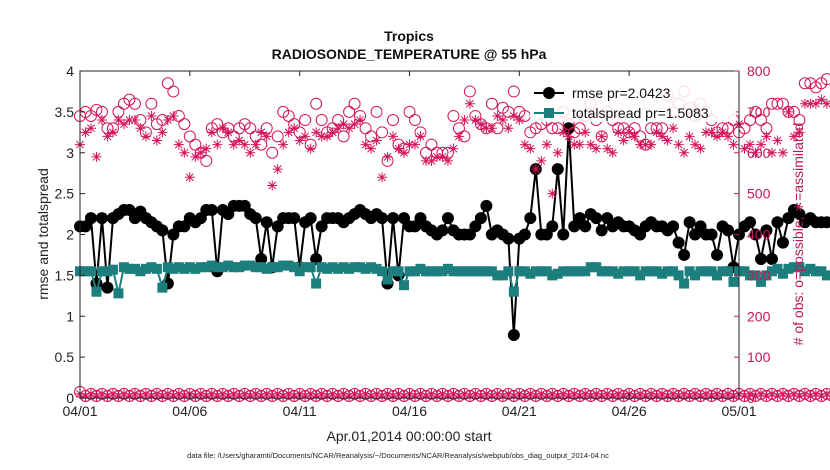 The image size is (830, 470). I want to click on y-tick-label-right: 0, so click(751, 398).